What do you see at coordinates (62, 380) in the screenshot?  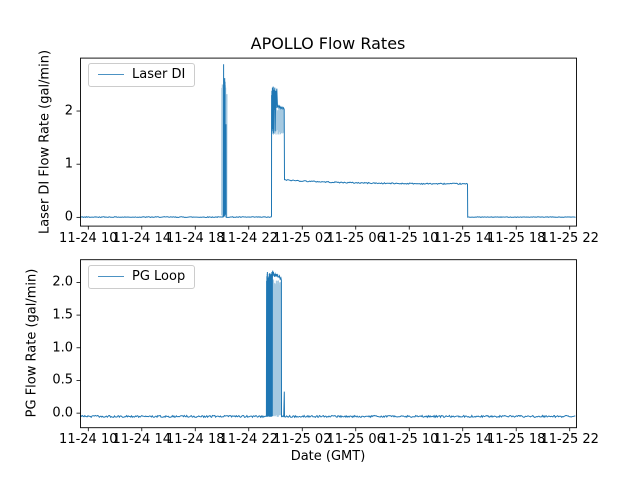 I see `y-tick-label: 0.5` at bounding box center [62, 380].